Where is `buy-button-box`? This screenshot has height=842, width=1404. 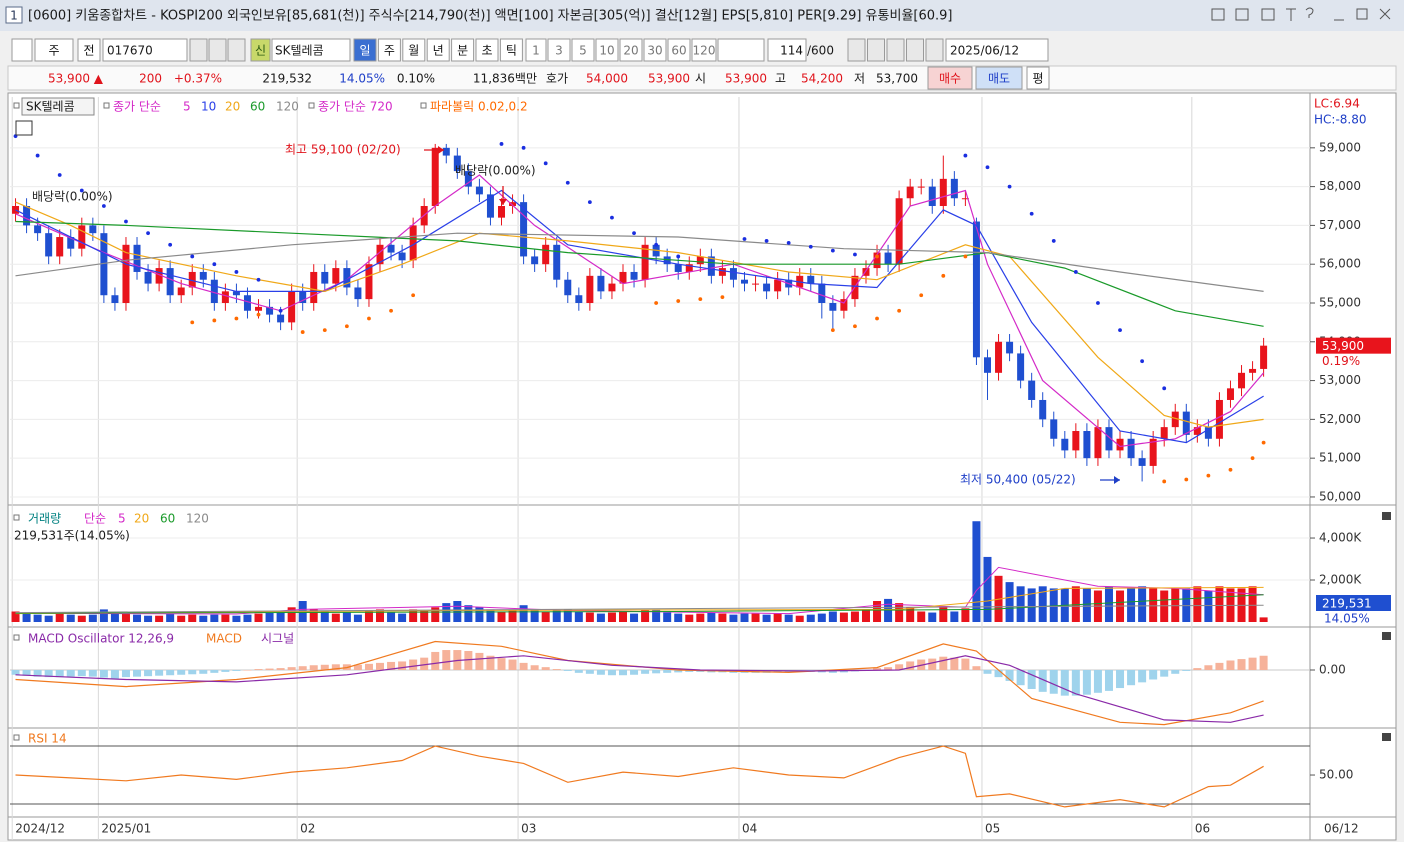 buy-button-box is located at coordinates (950, 78).